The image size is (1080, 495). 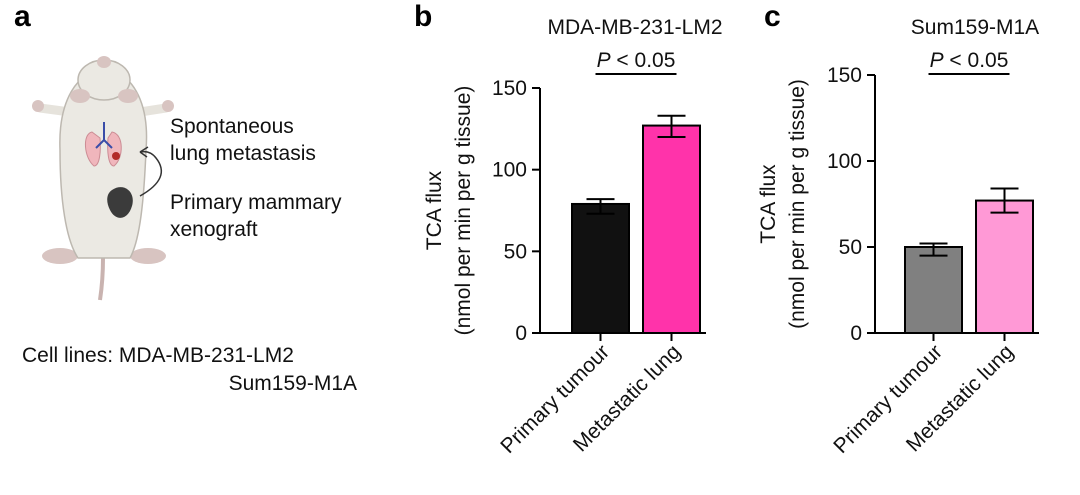 What do you see at coordinates (256, 202) in the screenshot?
I see `label-primary-line1: Primary mammary` at bounding box center [256, 202].